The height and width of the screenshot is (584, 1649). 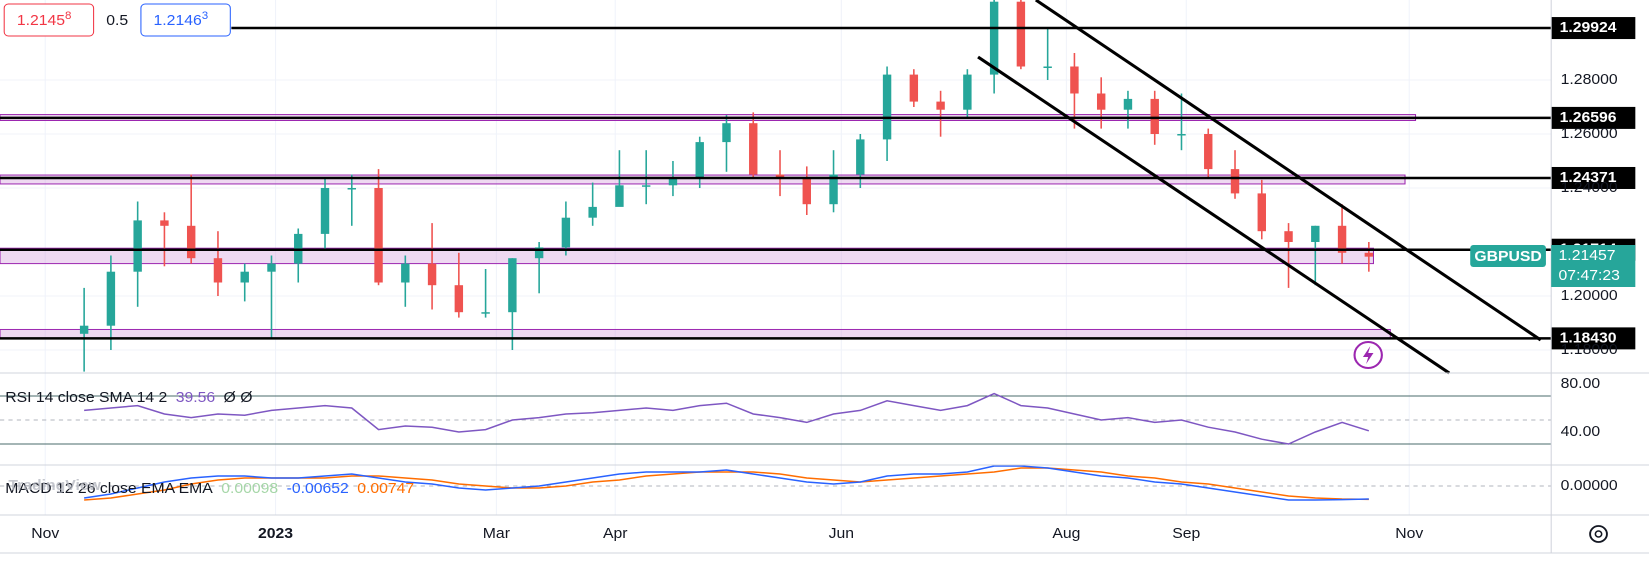 I want to click on ask-box, so click(x=185, y=20).